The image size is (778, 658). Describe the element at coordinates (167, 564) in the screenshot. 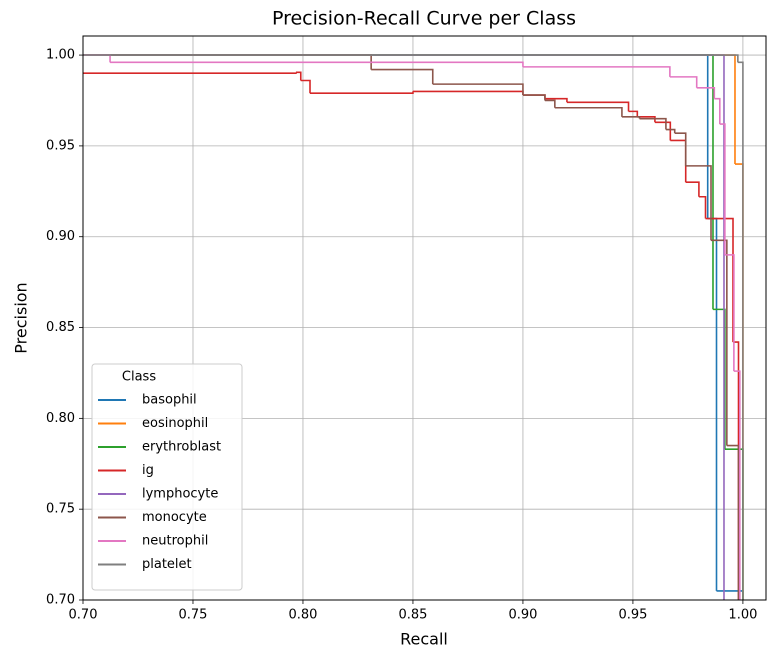

I see `legend-label: platelet` at that location.